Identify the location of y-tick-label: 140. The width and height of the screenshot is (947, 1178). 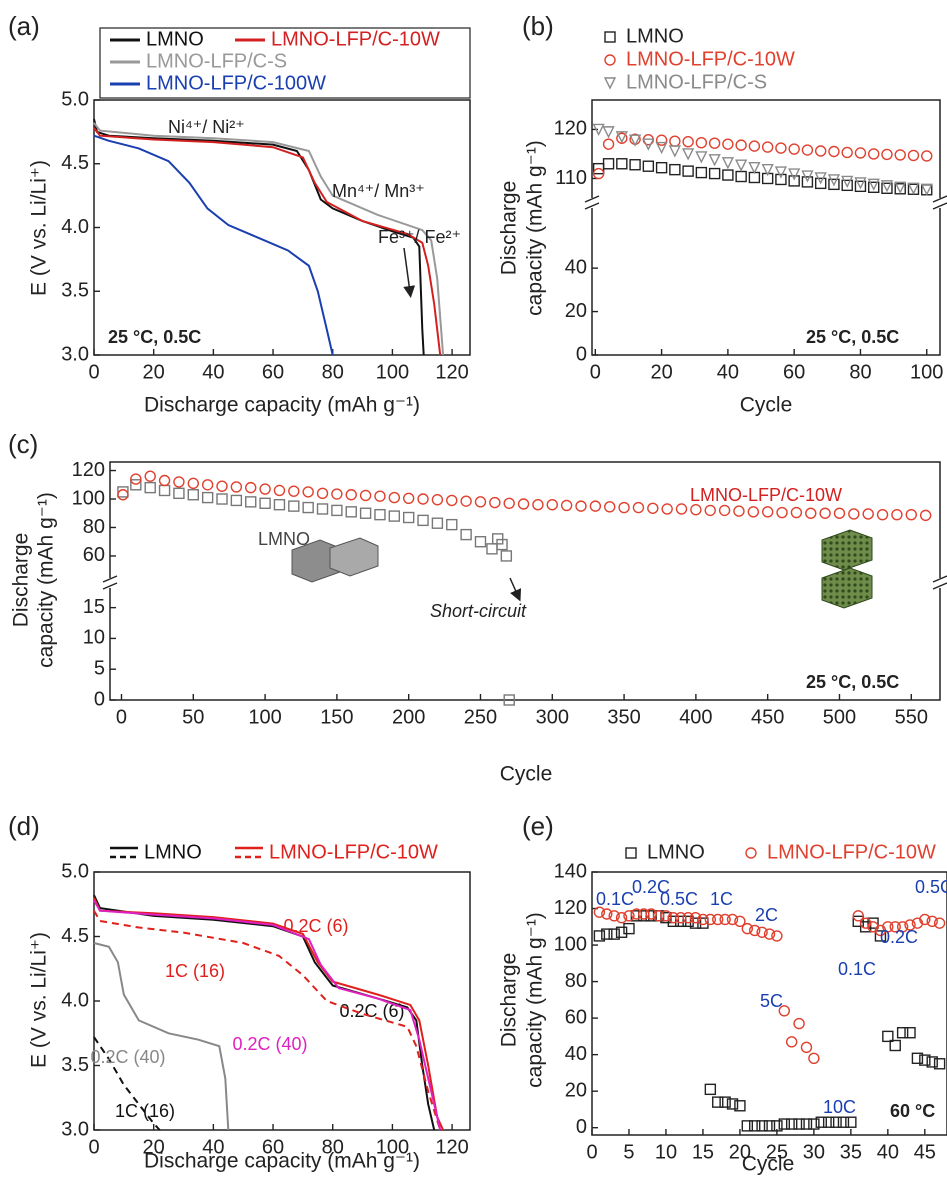
(570, 871).